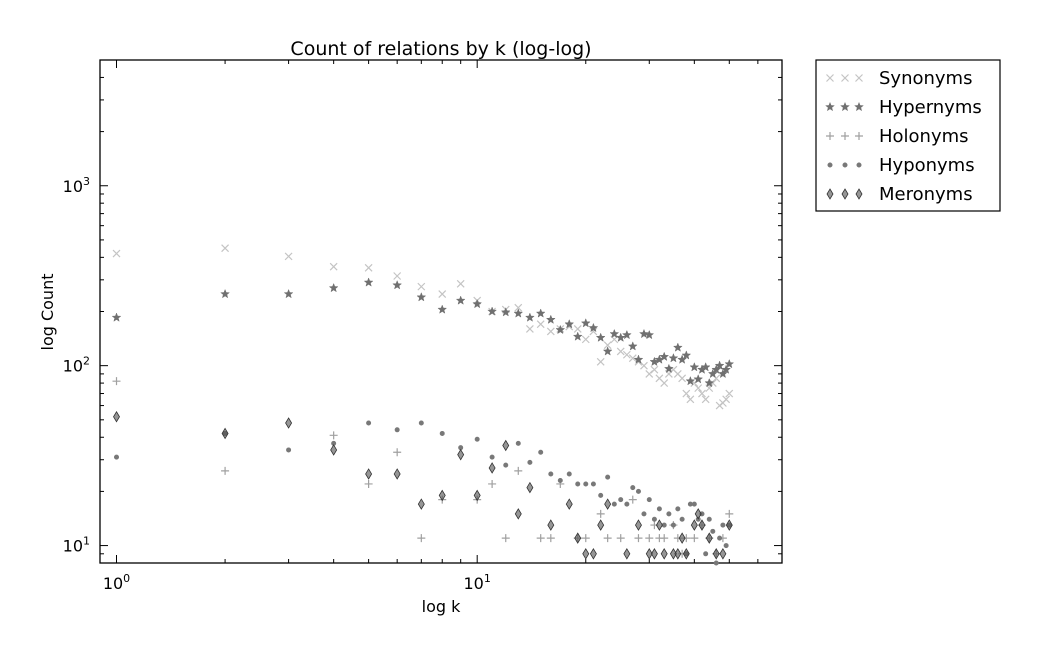 This screenshot has width=1040, height=656. I want to click on legend-entry-hyponyms: Hyponyms, so click(901, 165).